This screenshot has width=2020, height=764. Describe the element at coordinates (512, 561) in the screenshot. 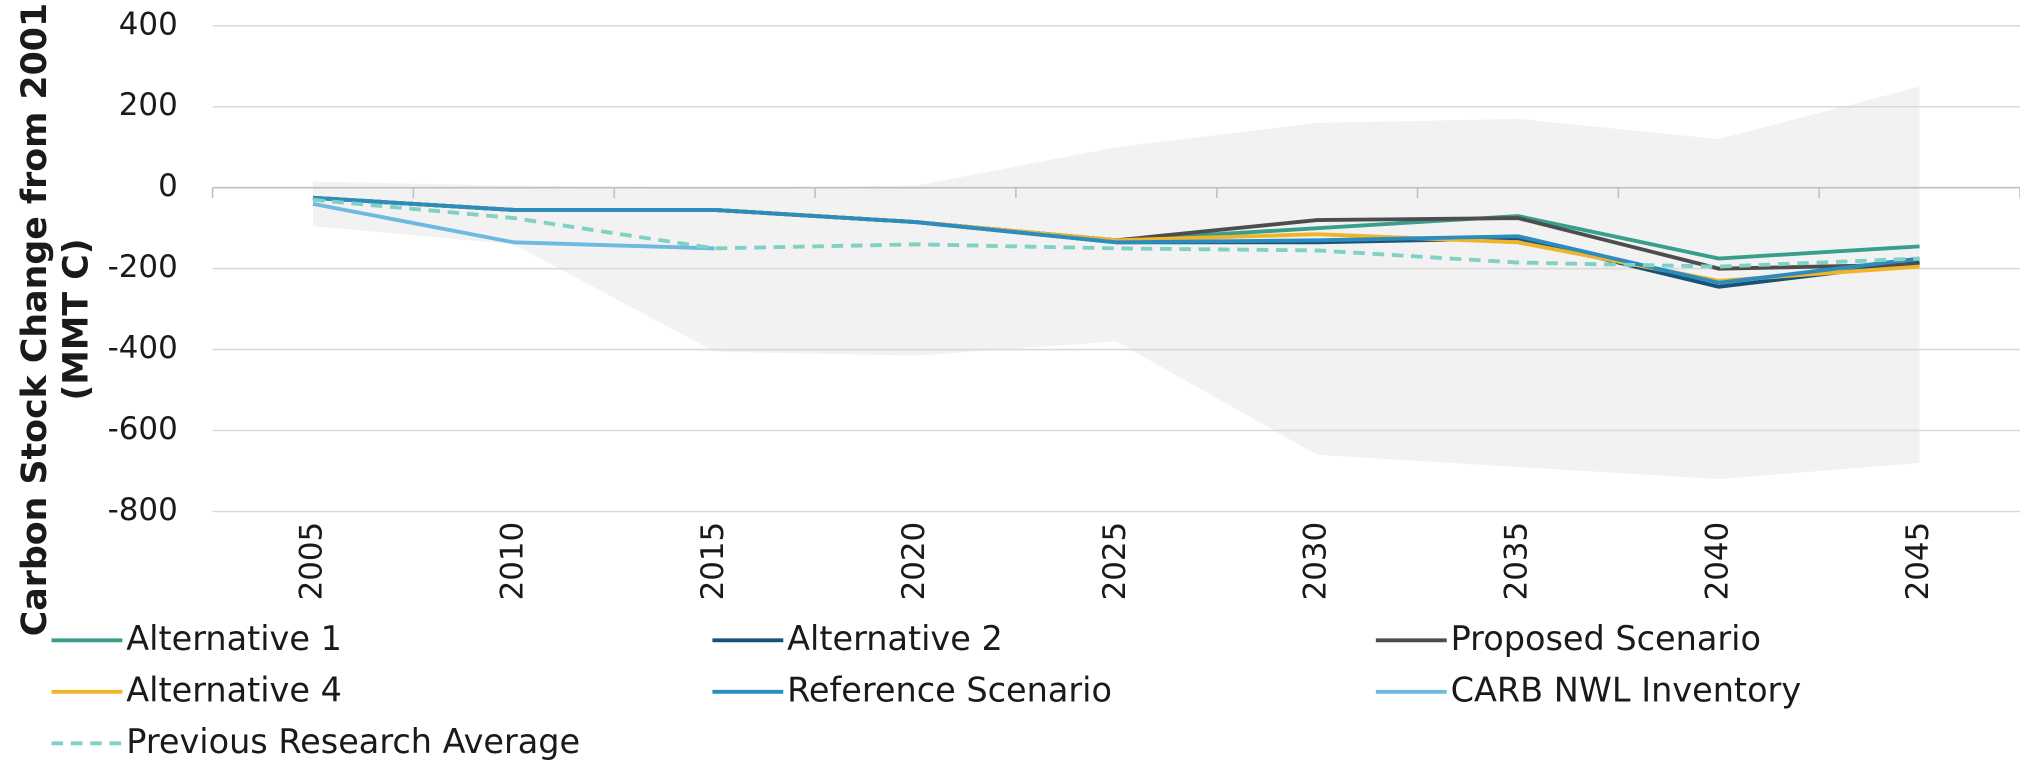

I see `x-tick-label: 2010` at that location.